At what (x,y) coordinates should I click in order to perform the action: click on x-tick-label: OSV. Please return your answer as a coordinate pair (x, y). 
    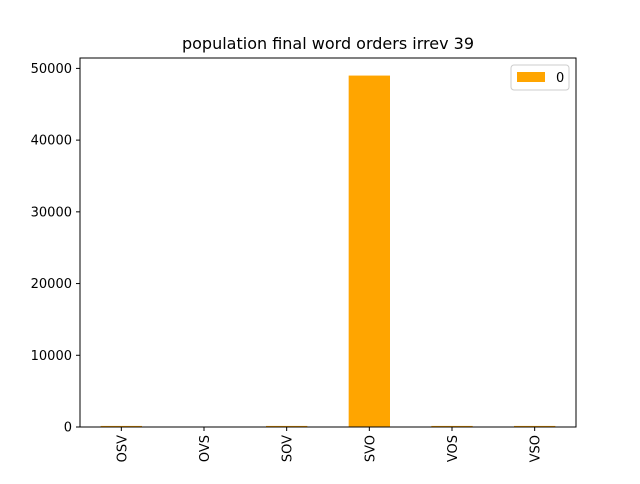
    Looking at the image, I should click on (122, 448).